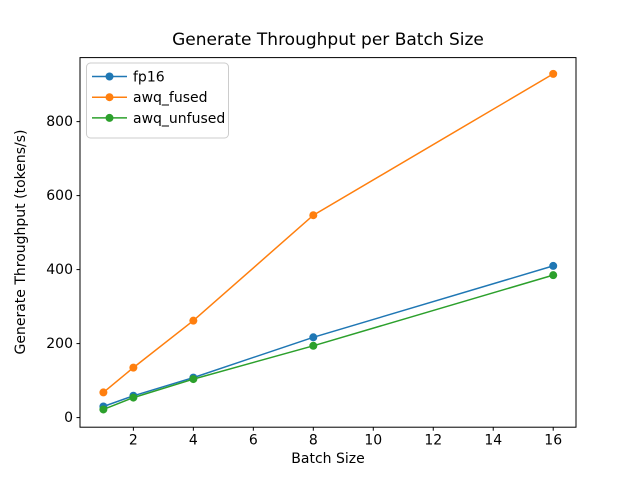 The width and height of the screenshot is (640, 480). Describe the element at coordinates (21, 242) in the screenshot. I see `y-axis-label: Generate Throughput (tokens/s)` at that location.